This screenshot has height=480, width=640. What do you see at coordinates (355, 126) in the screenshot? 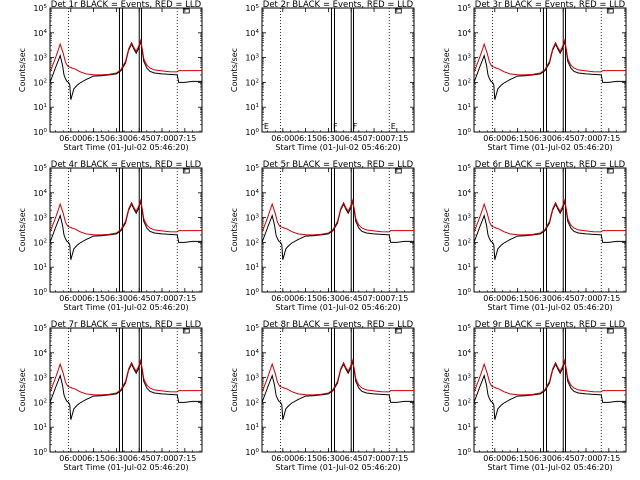
I see `flag-marker: F` at bounding box center [355, 126].